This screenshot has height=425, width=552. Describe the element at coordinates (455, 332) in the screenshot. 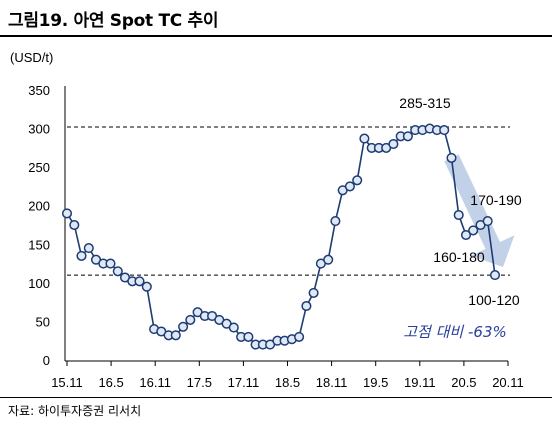

I see `handwritten-note: 고점 대비 -63%` at that location.